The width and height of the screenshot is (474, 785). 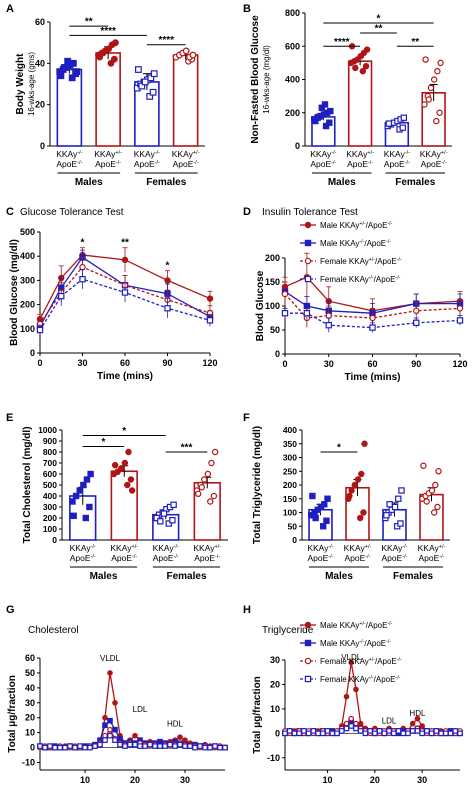 I want to click on legend-marker, so click(x=308, y=243).